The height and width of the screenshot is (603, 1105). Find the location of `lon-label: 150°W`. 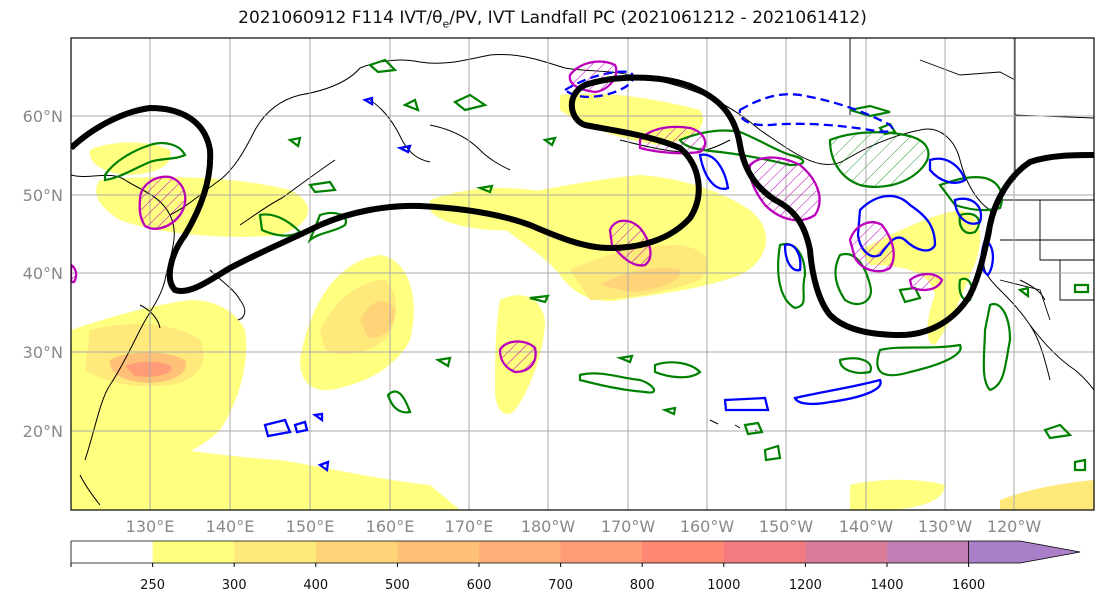

lon-label: 150°W is located at coordinates (786, 526).